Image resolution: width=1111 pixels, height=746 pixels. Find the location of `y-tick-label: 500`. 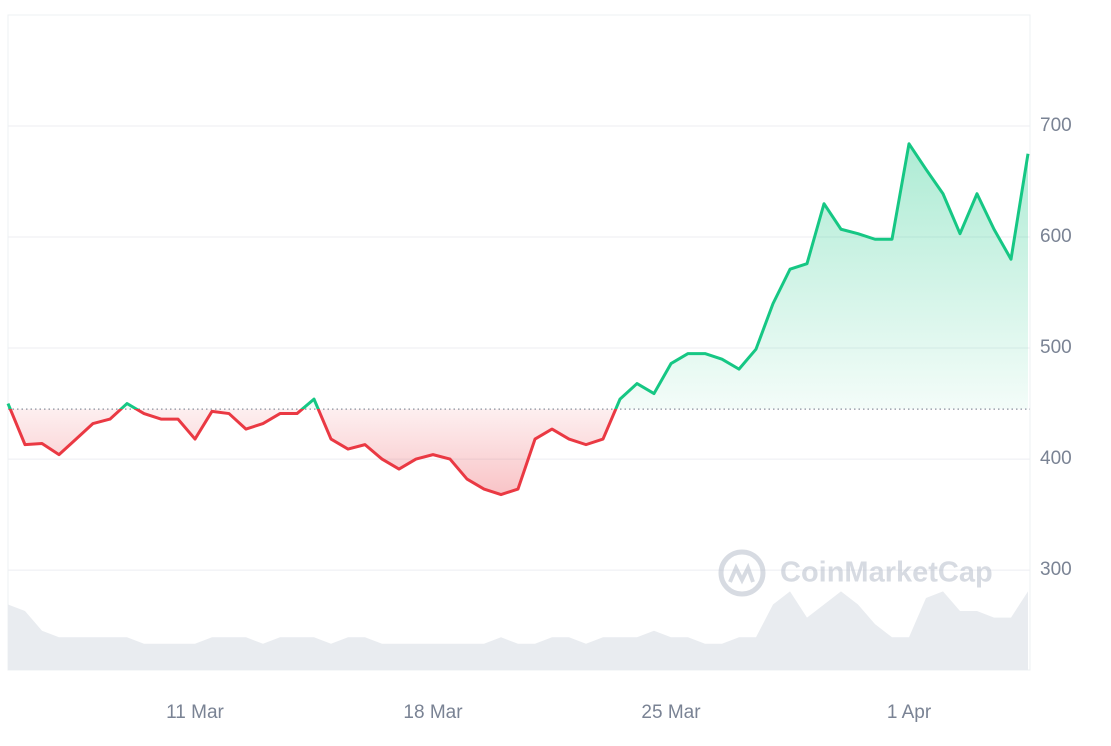

y-tick-label: 500 is located at coordinates (1056, 347).